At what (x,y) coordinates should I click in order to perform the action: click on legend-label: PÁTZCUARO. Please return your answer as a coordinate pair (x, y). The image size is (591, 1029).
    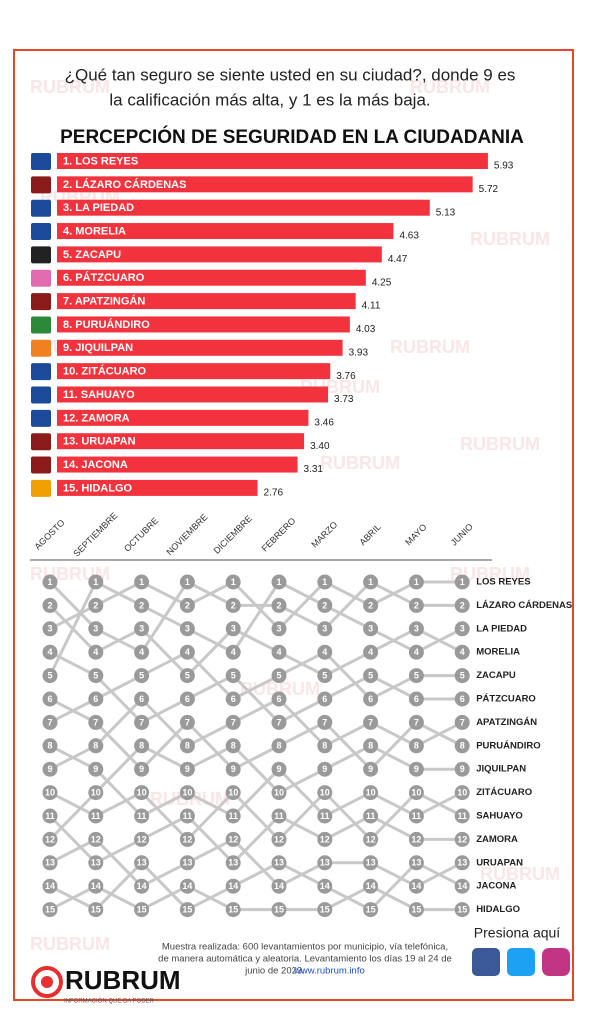
    Looking at the image, I should click on (506, 699).